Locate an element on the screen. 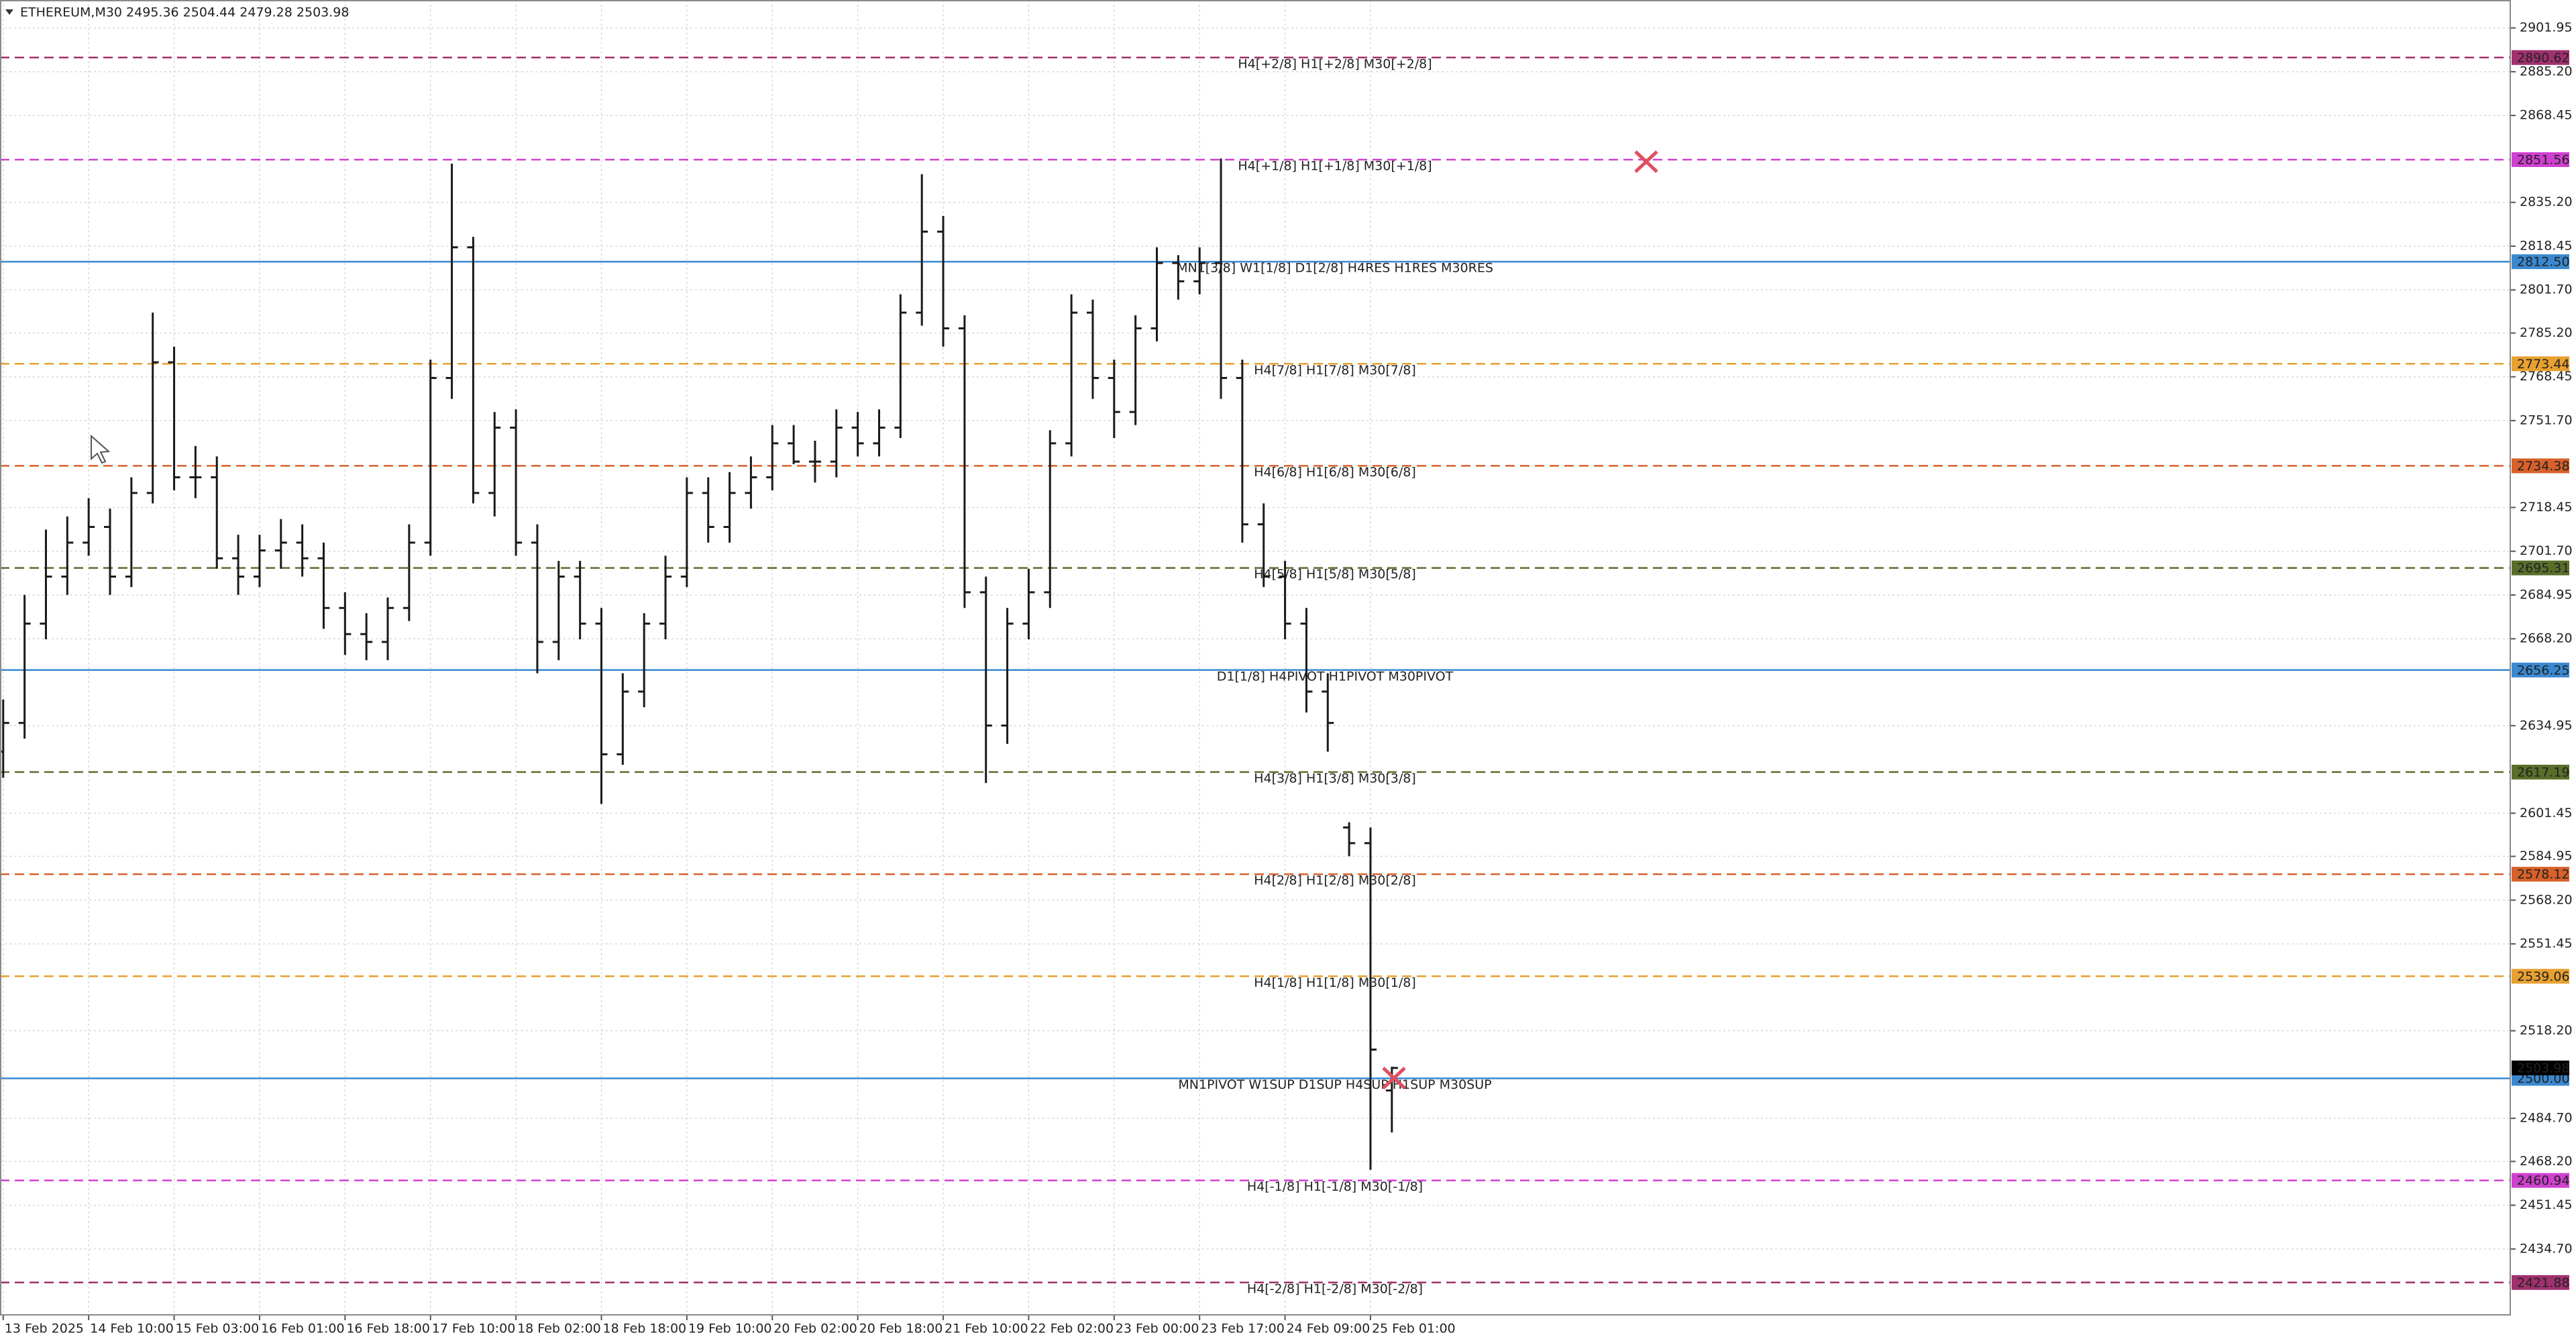 The height and width of the screenshot is (1339, 2576). x-tick-label: 16 Feb 18:00 is located at coordinates (388, 1329).